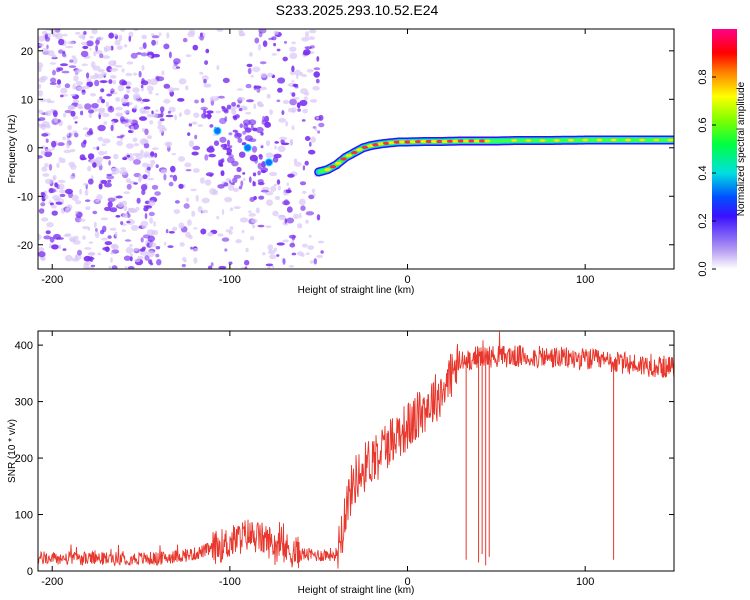 The width and height of the screenshot is (750, 600). I want to click on snr-xlabel: Height of straight line (km), so click(356, 590).